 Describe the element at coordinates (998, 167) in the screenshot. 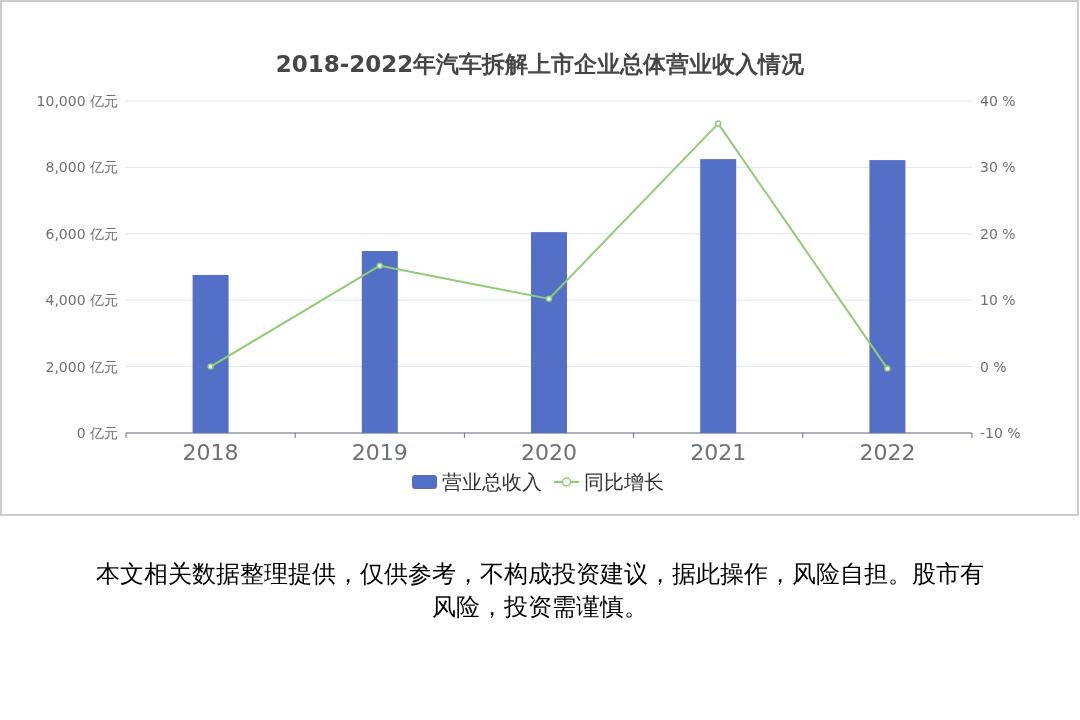

I see `y2-tick-label: 30 %` at that location.